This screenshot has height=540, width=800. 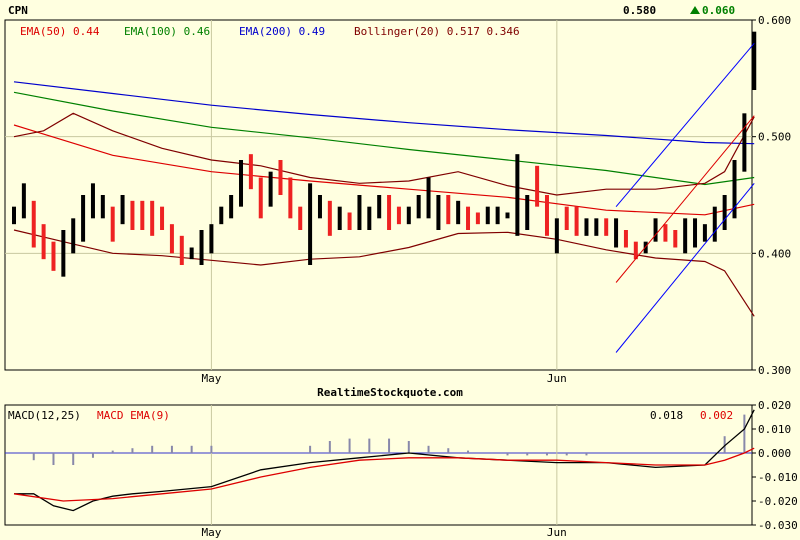 What do you see at coordinates (557, 378) in the screenshot?
I see `price-x-tick-label: Jun` at bounding box center [557, 378].